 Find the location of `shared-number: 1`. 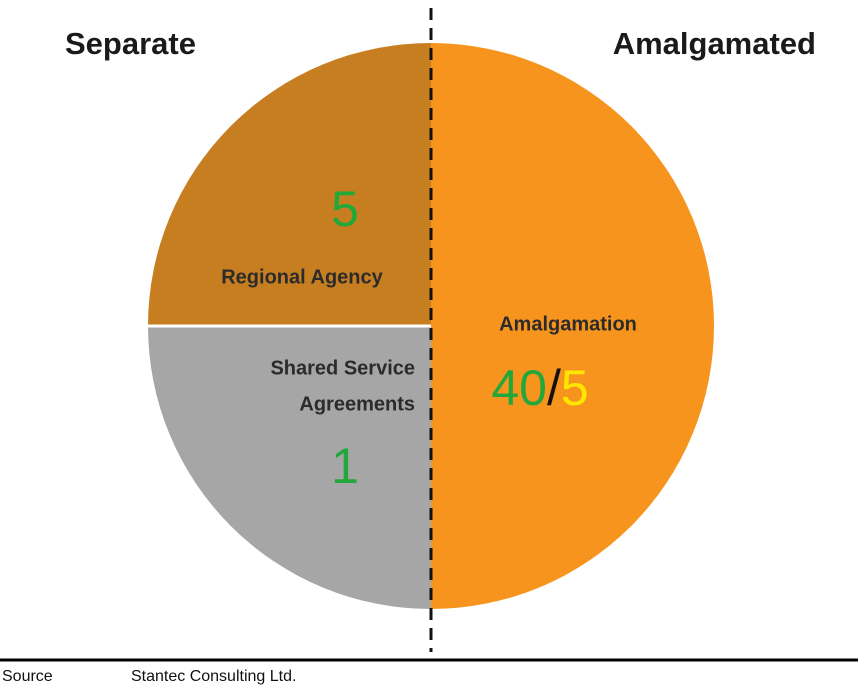

shared-number: 1 is located at coordinates (345, 466).